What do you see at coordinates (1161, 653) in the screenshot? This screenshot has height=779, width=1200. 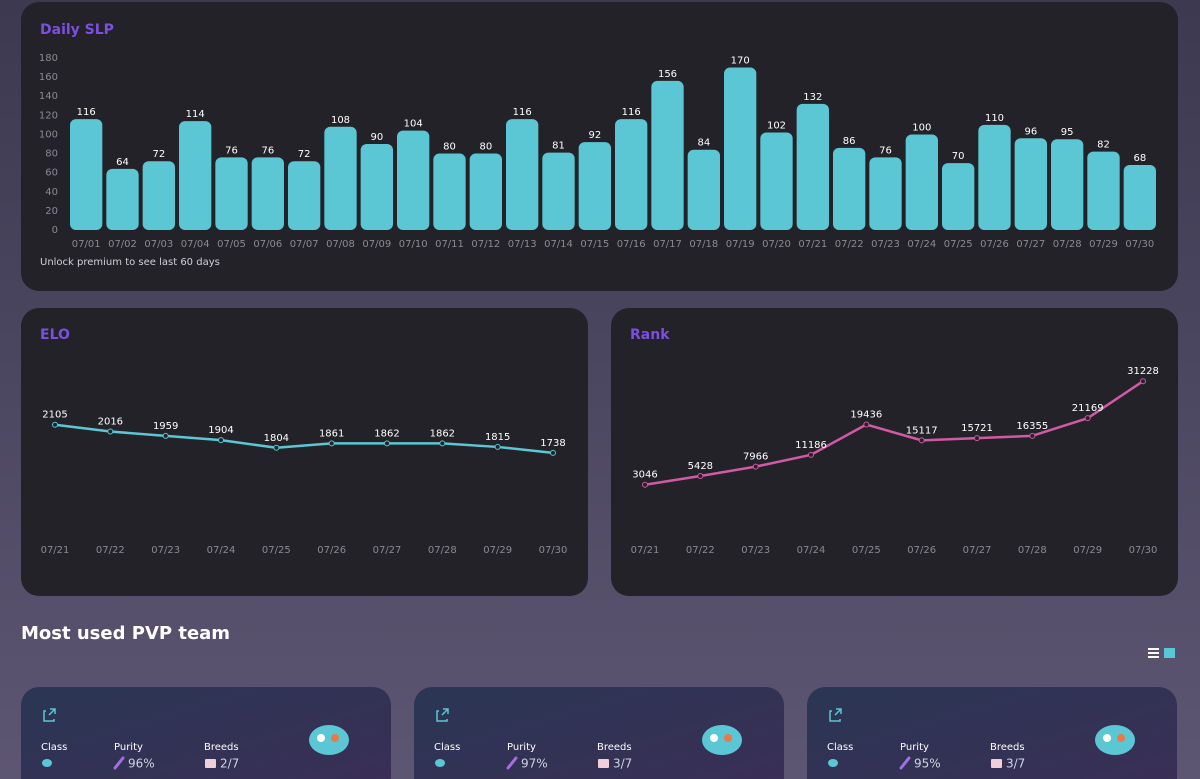 I see `view-toggle` at bounding box center [1161, 653].